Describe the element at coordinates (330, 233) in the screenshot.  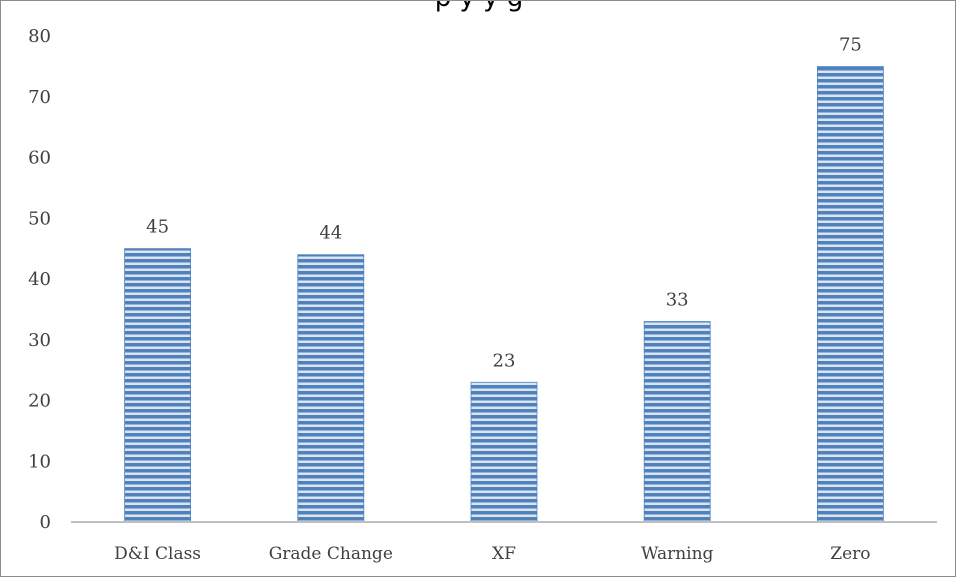
I see `data-label: 44` at that location.